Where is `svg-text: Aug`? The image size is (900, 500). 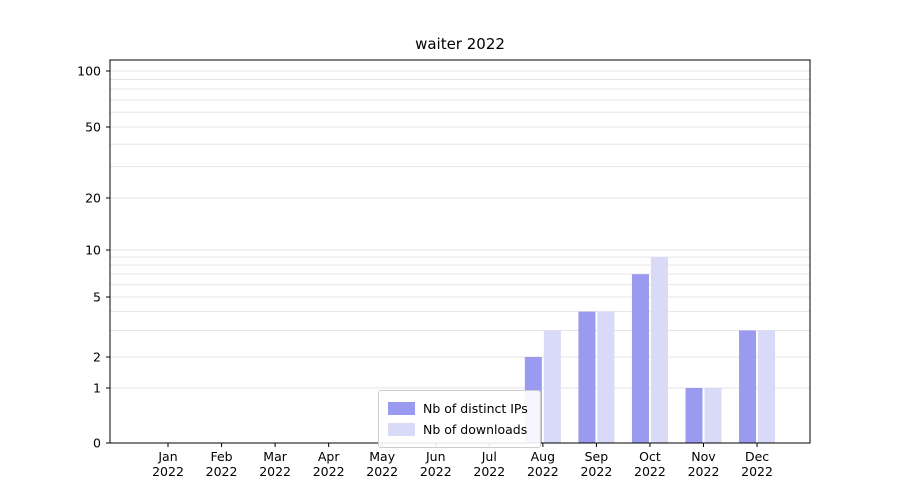
svg-text: Aug is located at coordinates (543, 456).